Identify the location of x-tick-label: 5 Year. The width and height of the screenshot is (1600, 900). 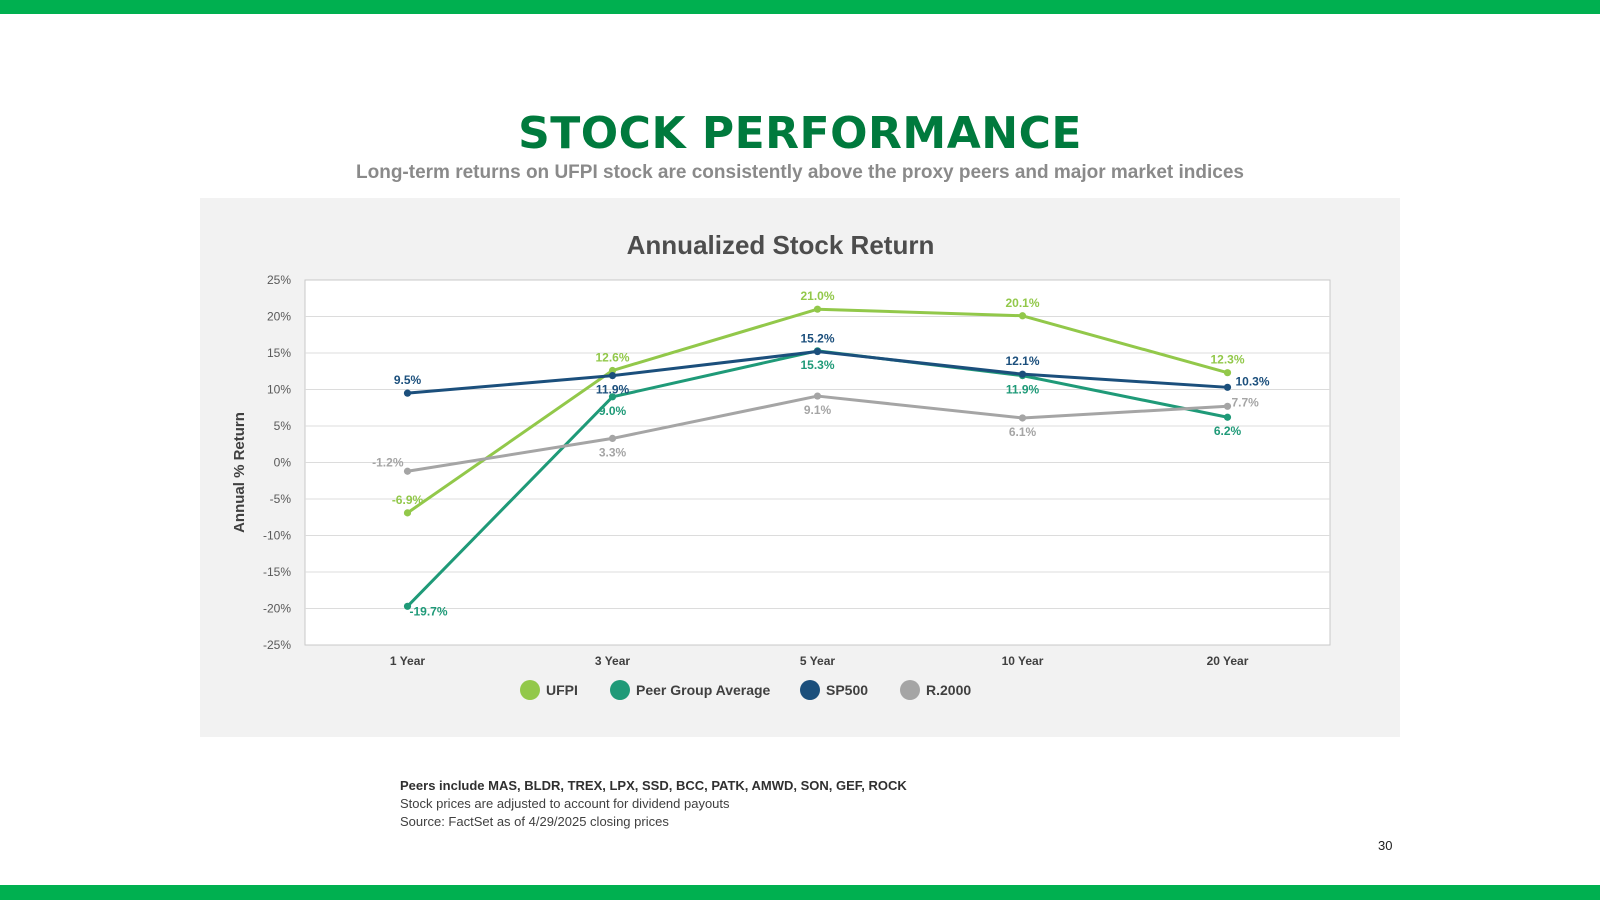
(817, 661).